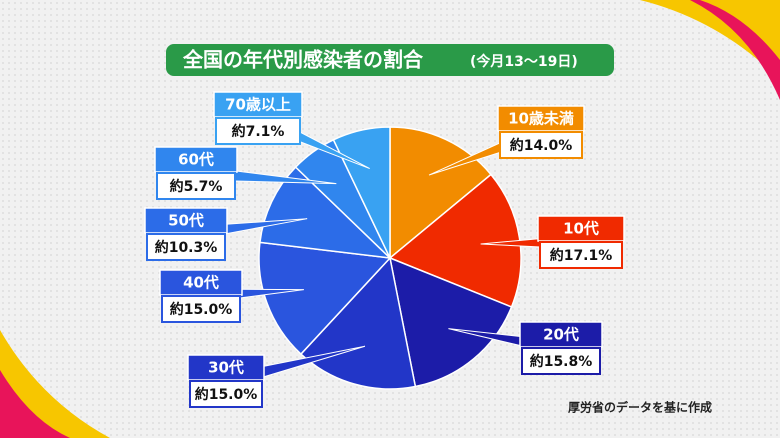  Describe the element at coordinates (640, 407) in the screenshot. I see `source: 厚労省のデータを基に作成` at that location.